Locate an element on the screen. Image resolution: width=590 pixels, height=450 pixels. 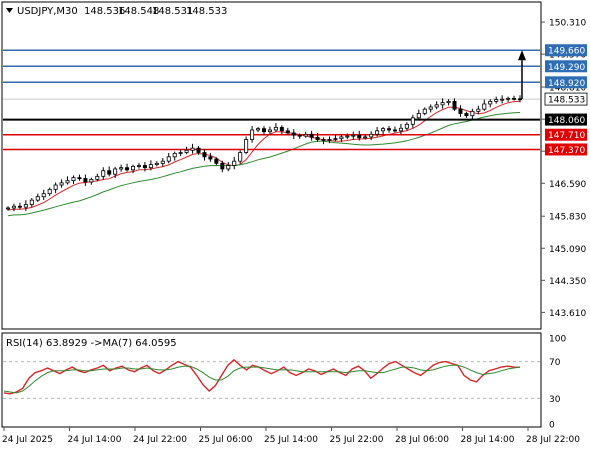
price-tick-label: 146.590 is located at coordinates (567, 185).